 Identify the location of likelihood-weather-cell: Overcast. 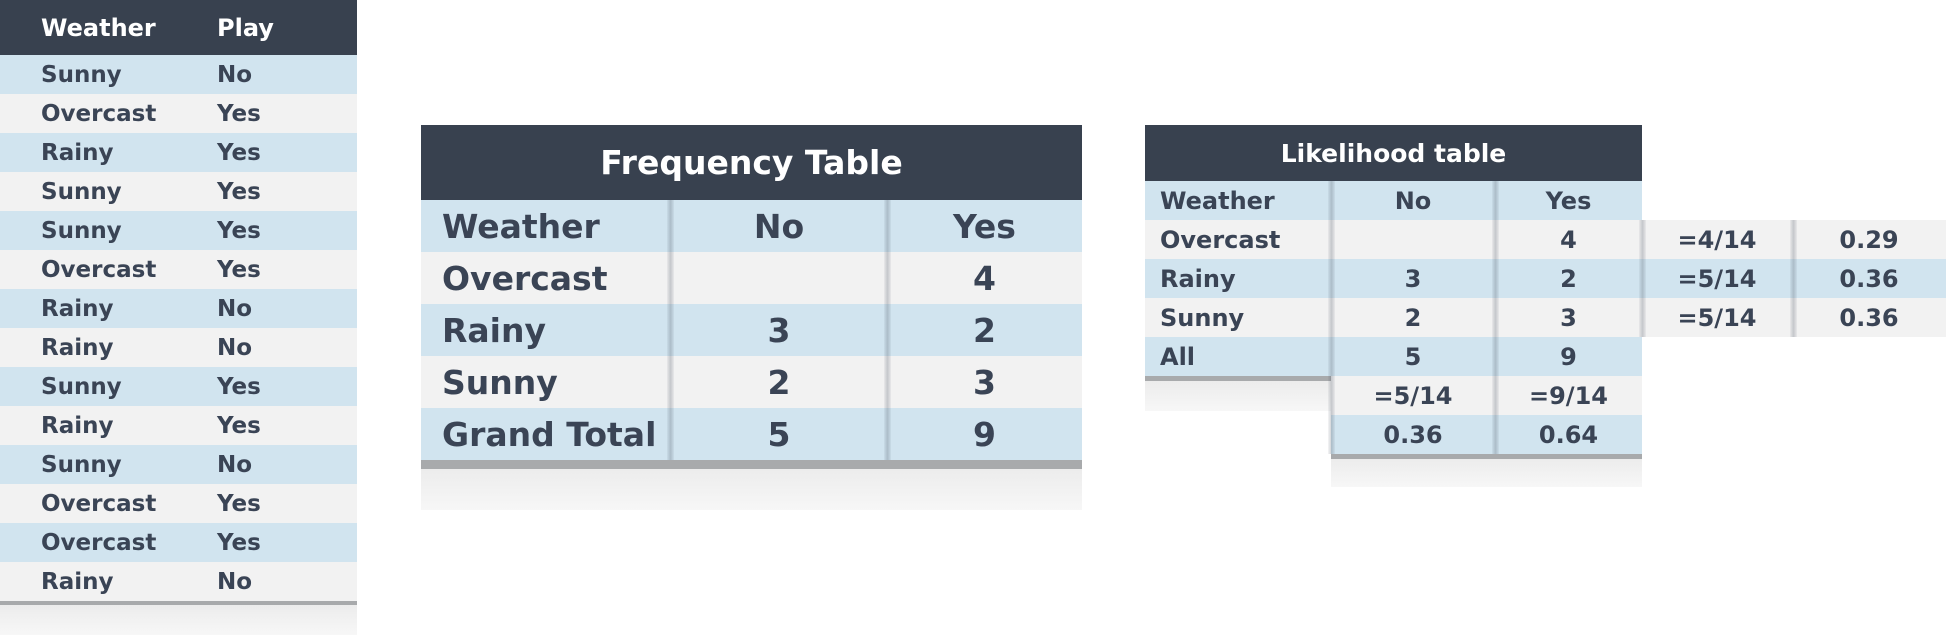
(1220, 239).